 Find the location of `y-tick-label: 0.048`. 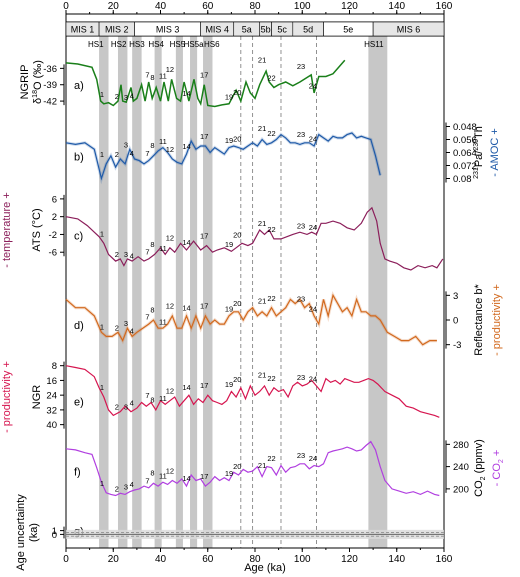

y-tick-label: 0.048 is located at coordinates (465, 127).